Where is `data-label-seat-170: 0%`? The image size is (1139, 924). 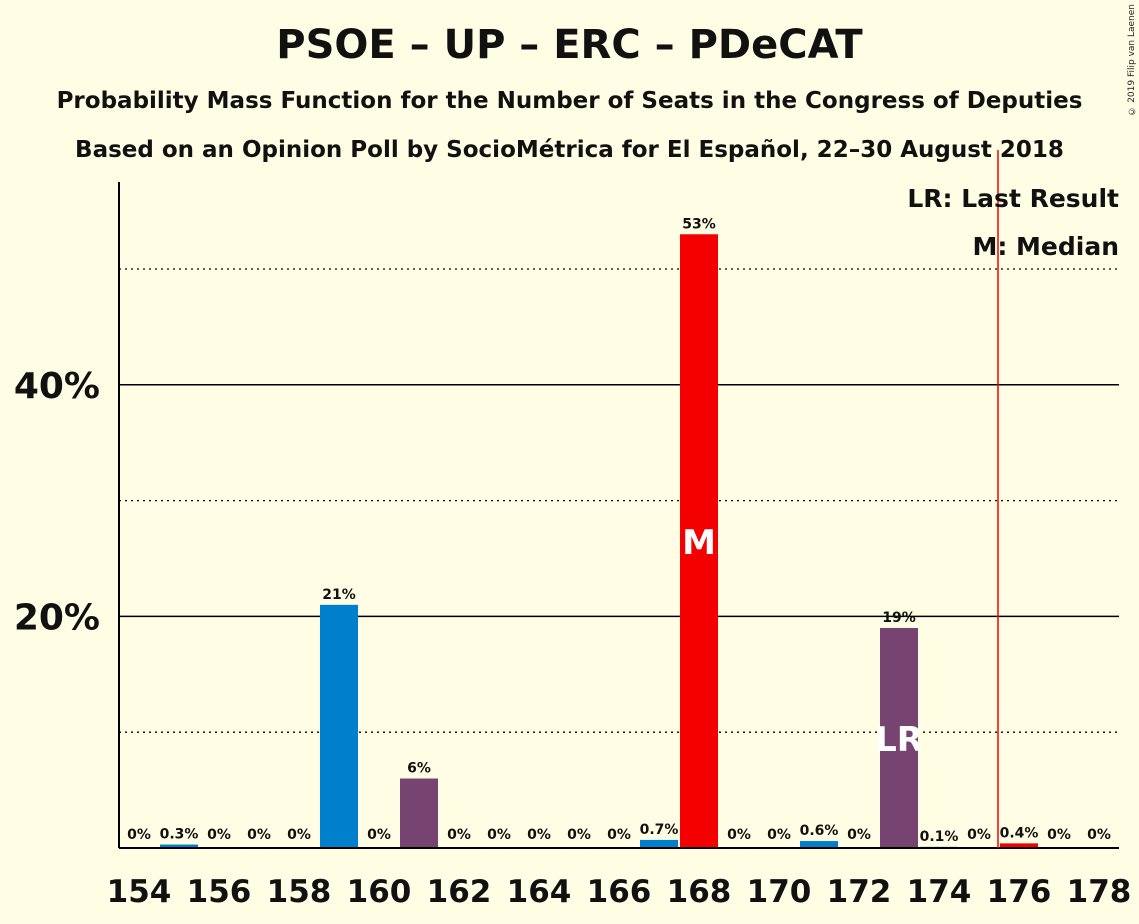
data-label-seat-170: 0% is located at coordinates (779, 835).